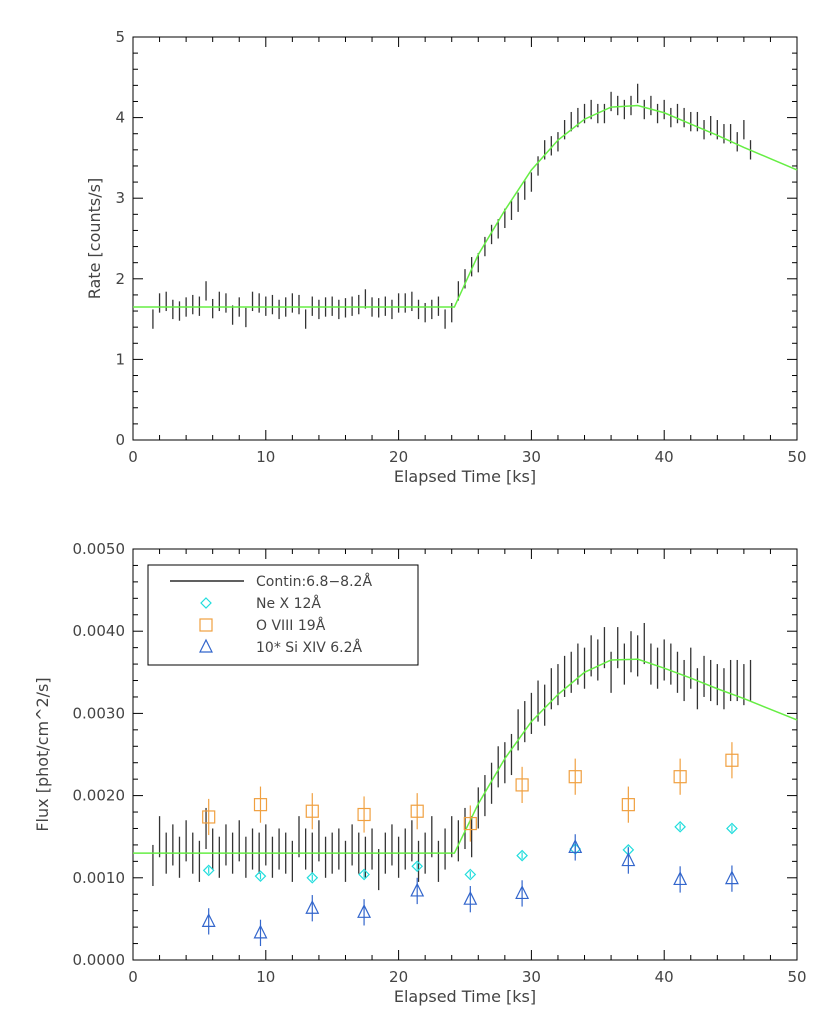 The width and height of the screenshot is (830, 1022). What do you see at coordinates (99, 960) in the screenshot?
I see `y-tick-label: 0.0000` at bounding box center [99, 960].